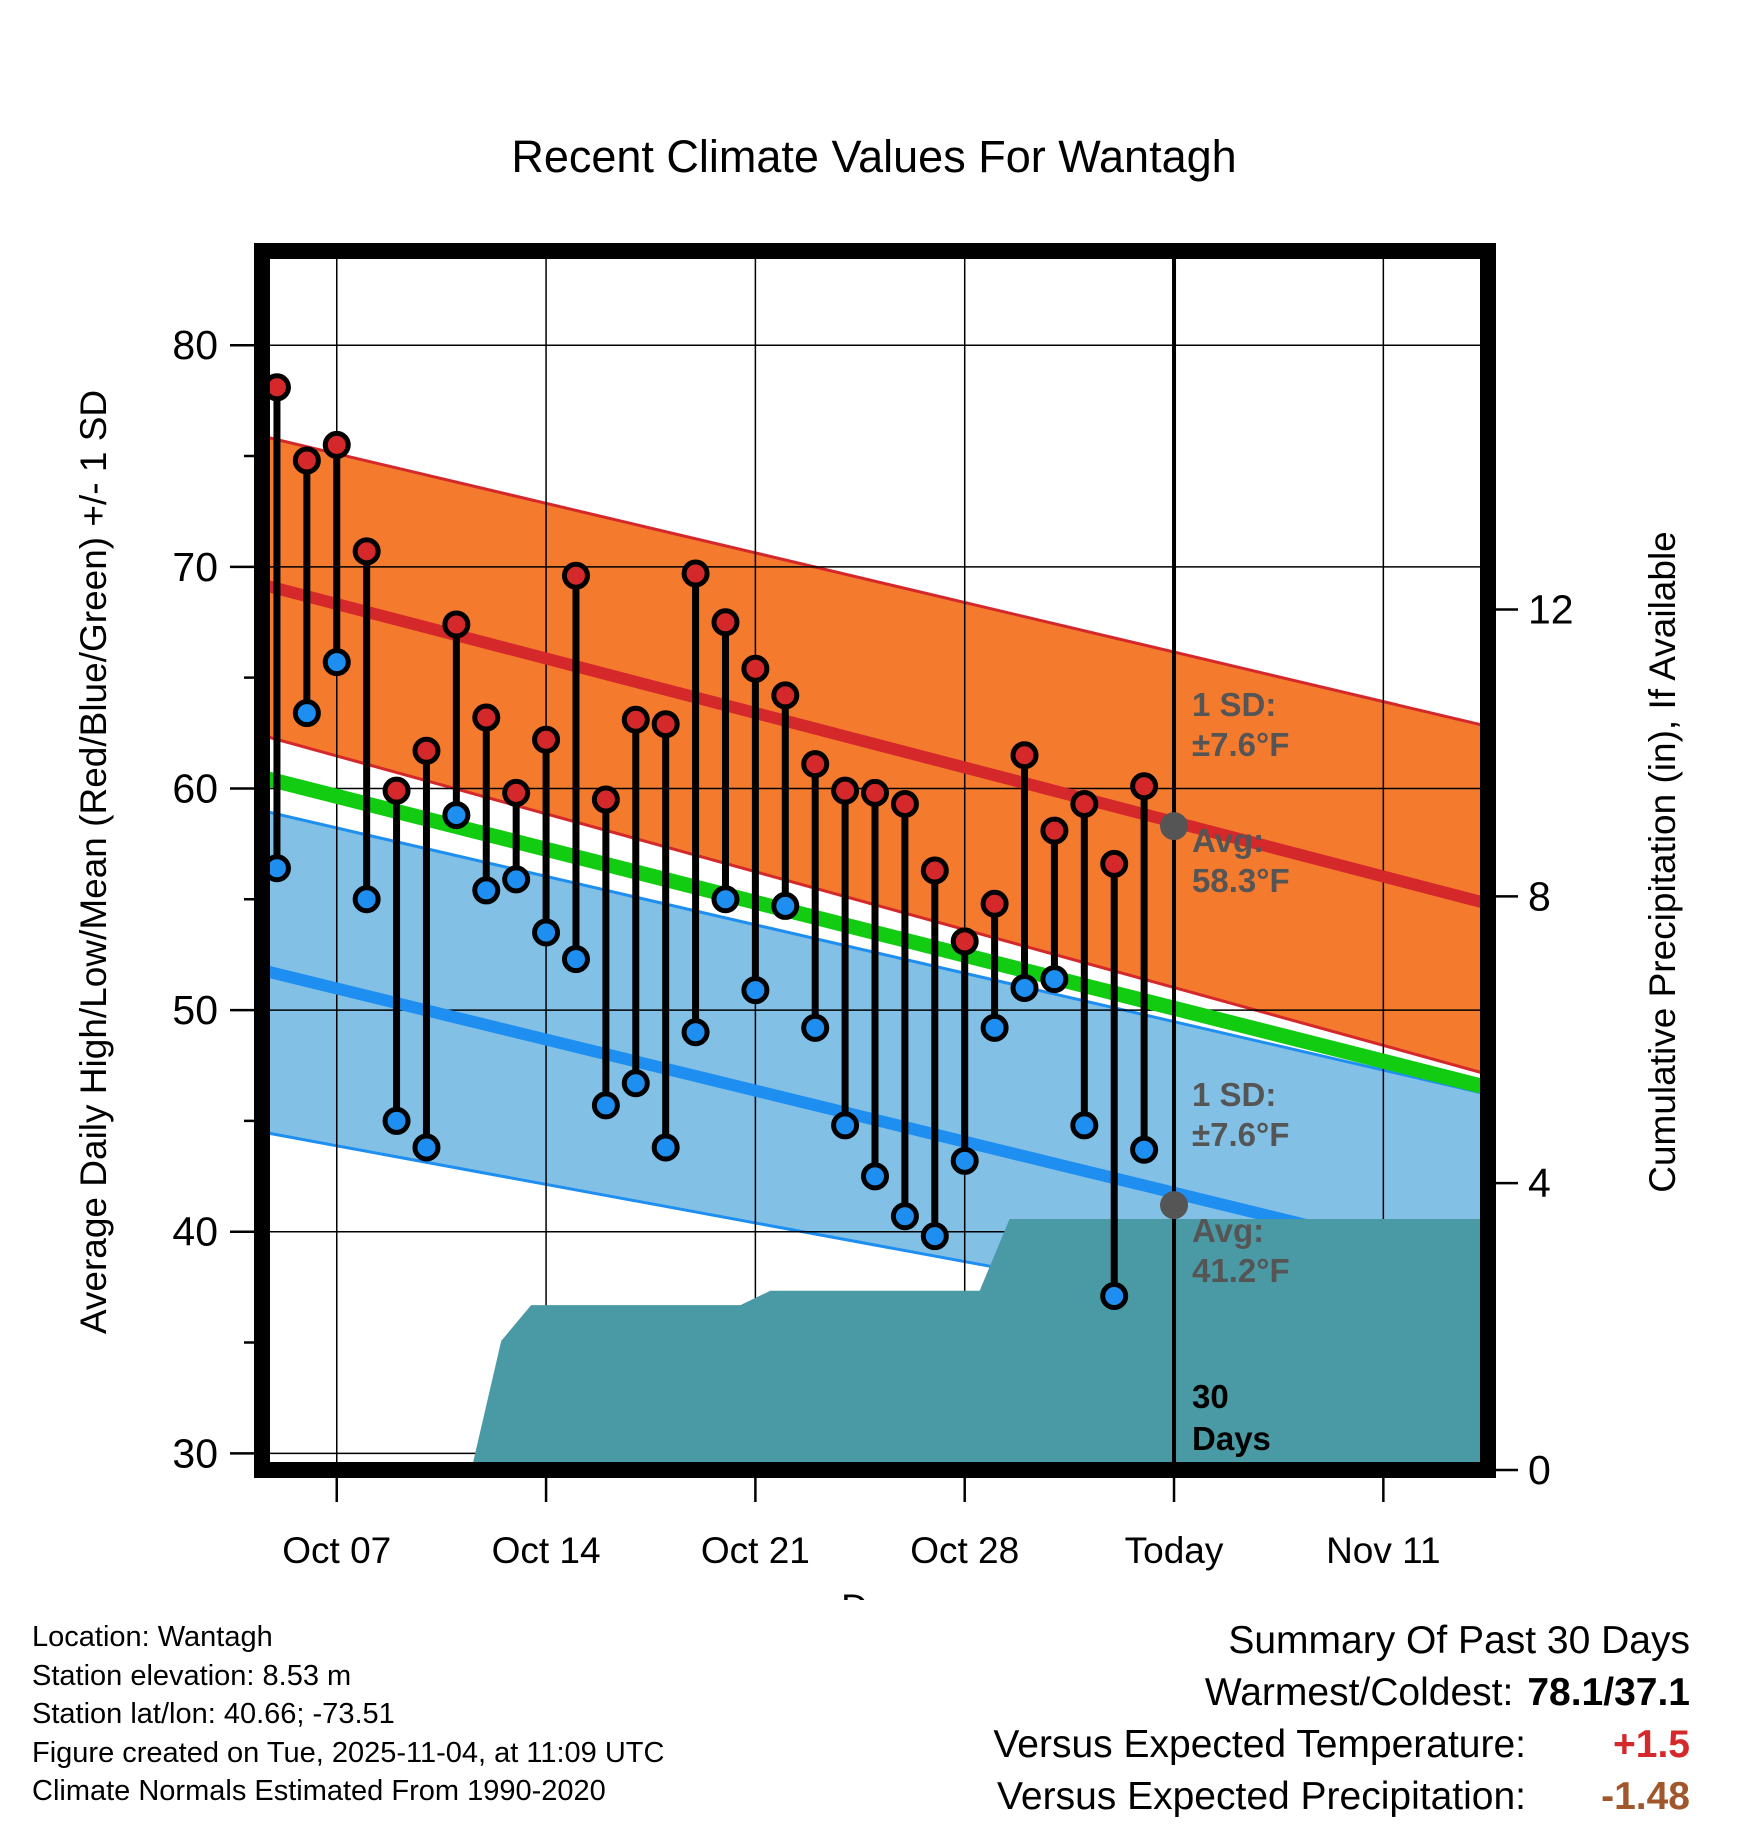 This screenshot has width=1748, height=1828. Describe the element at coordinates (1459, 1640) in the screenshot. I see `summary-heading: Summary Of Past 30 Days` at that location.